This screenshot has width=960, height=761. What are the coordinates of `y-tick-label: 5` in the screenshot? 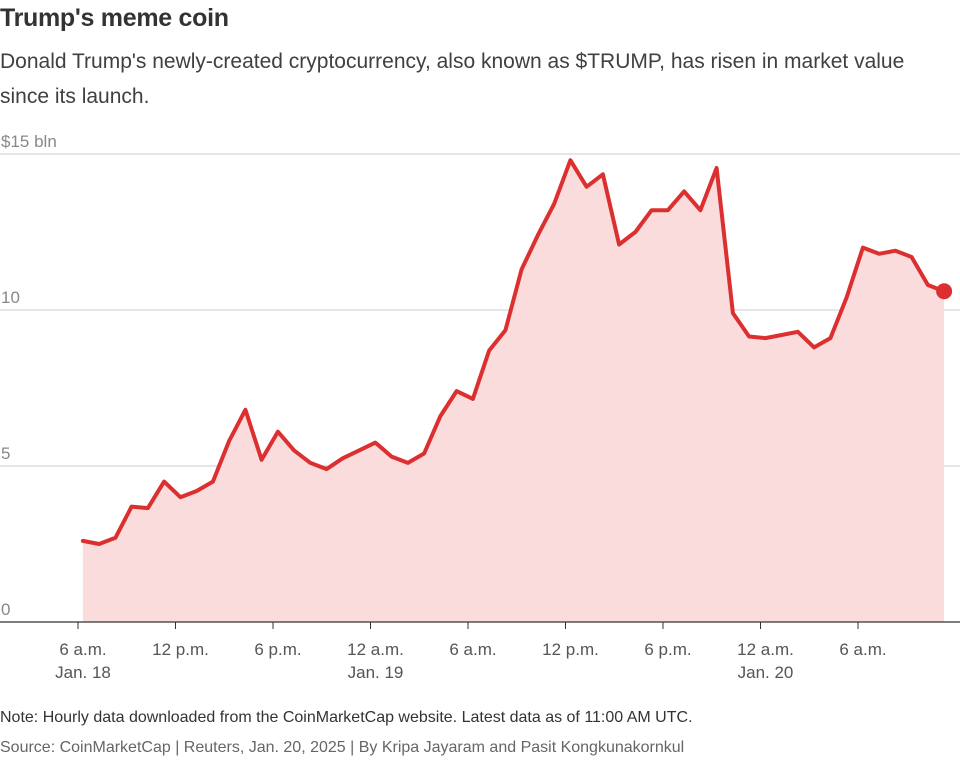 It's located at (5, 453).